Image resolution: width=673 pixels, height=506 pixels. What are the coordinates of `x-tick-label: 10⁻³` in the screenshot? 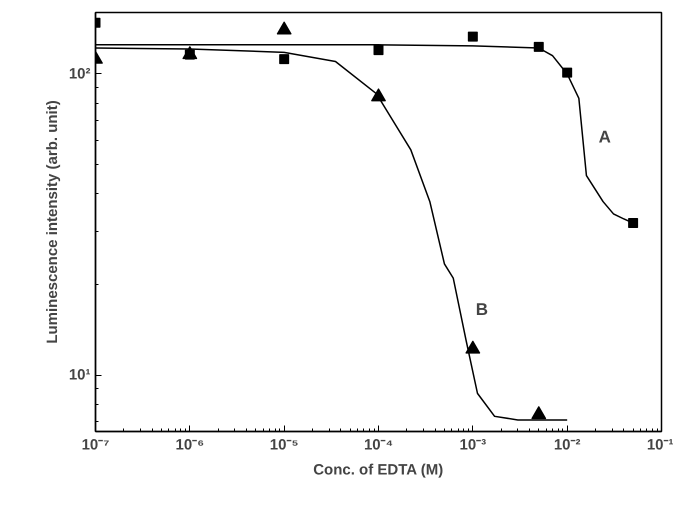 It's located at (472, 445).